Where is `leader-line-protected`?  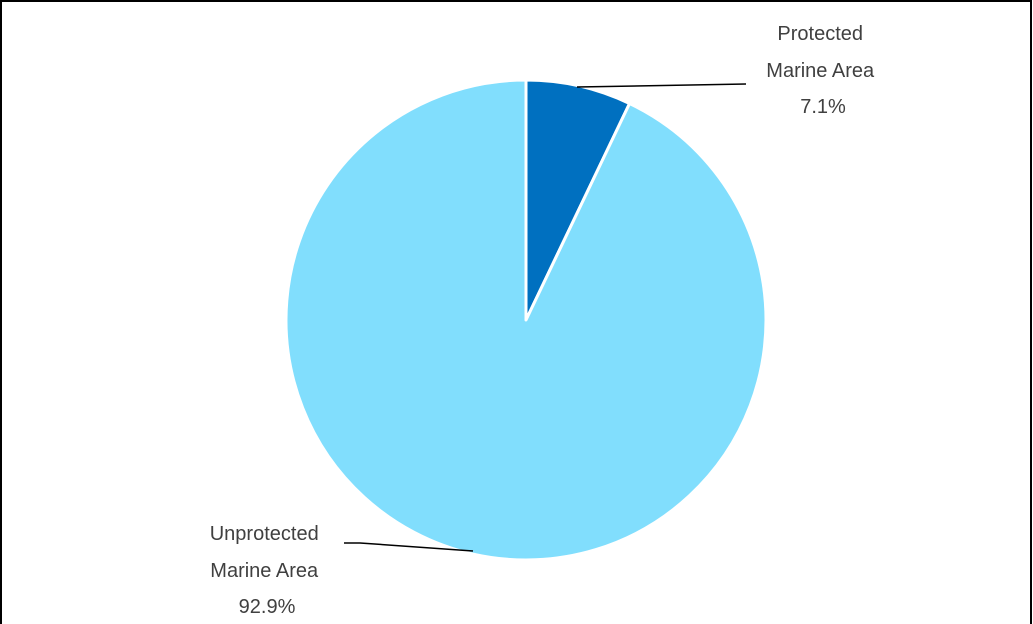
leader-line-protected is located at coordinates (661, 85).